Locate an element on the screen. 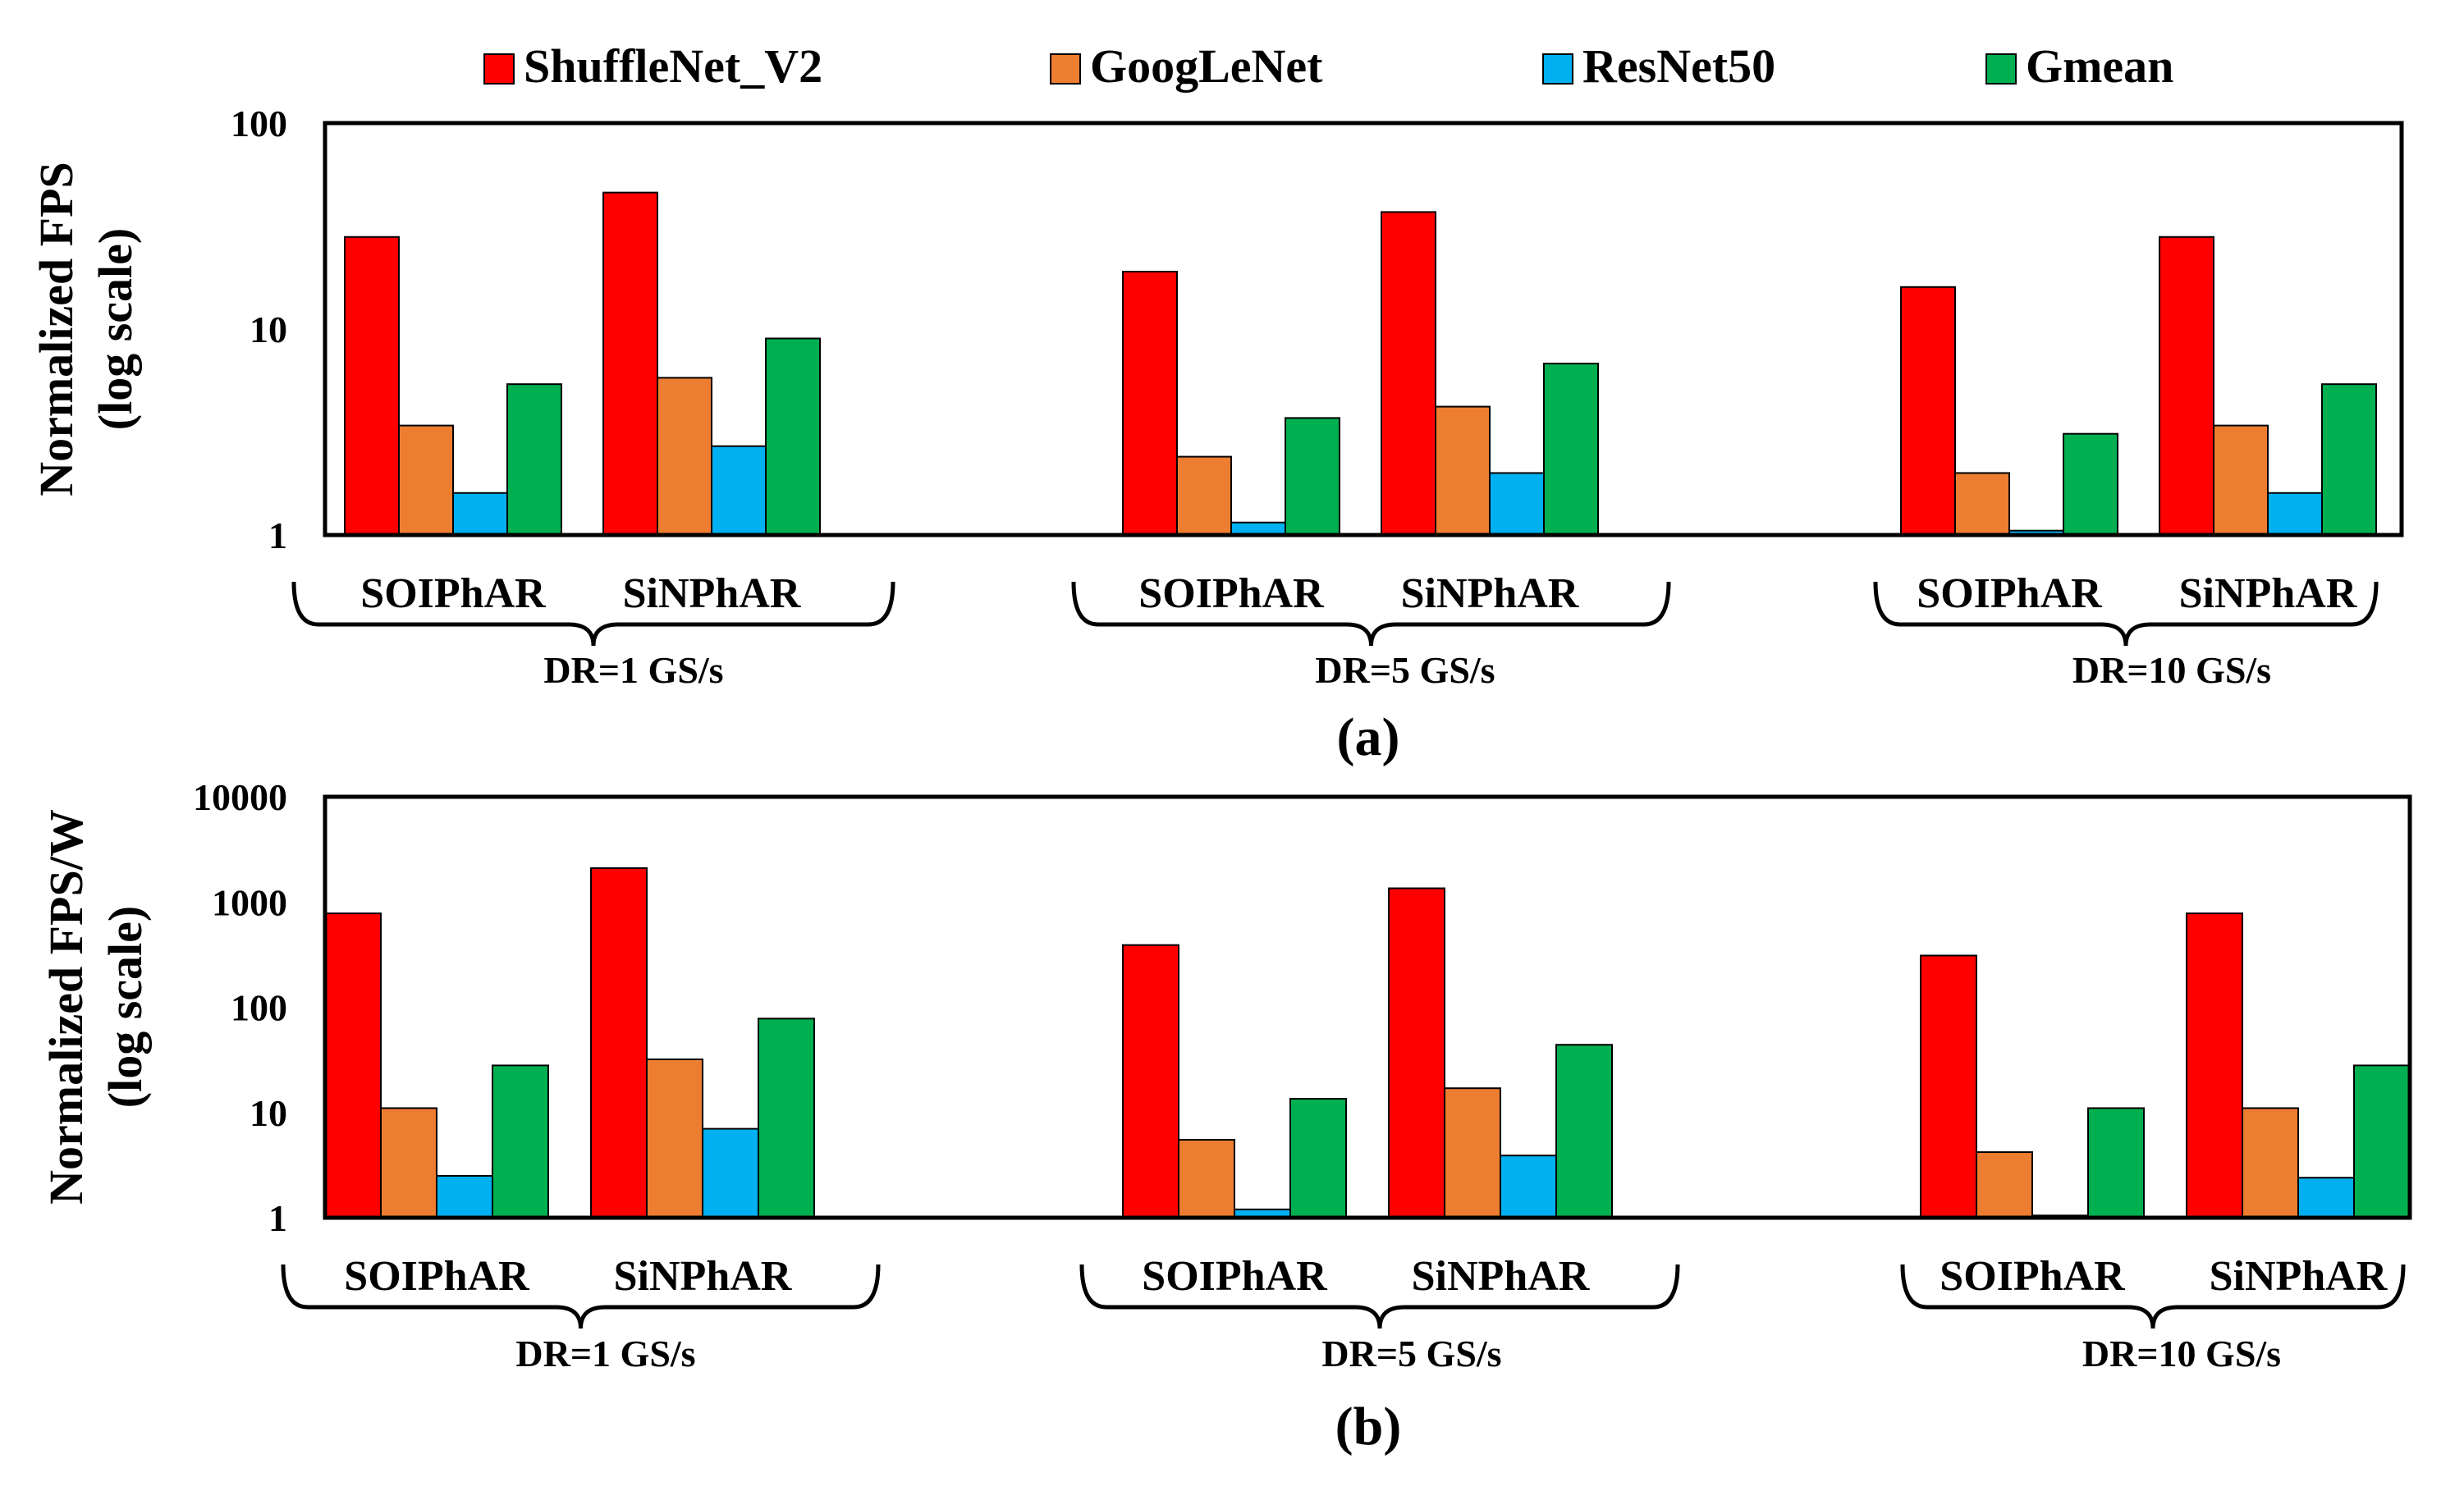 The height and width of the screenshot is (1500, 2464). panel-label: (a) is located at coordinates (1368, 737).